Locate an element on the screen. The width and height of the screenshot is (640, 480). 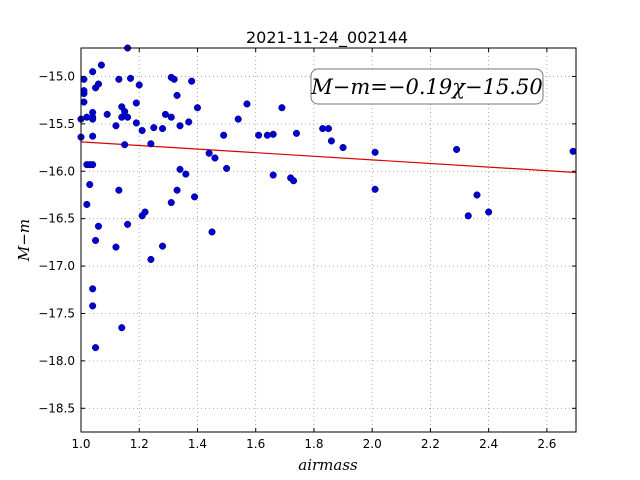
x-axis-label: airmass is located at coordinates (328, 465).